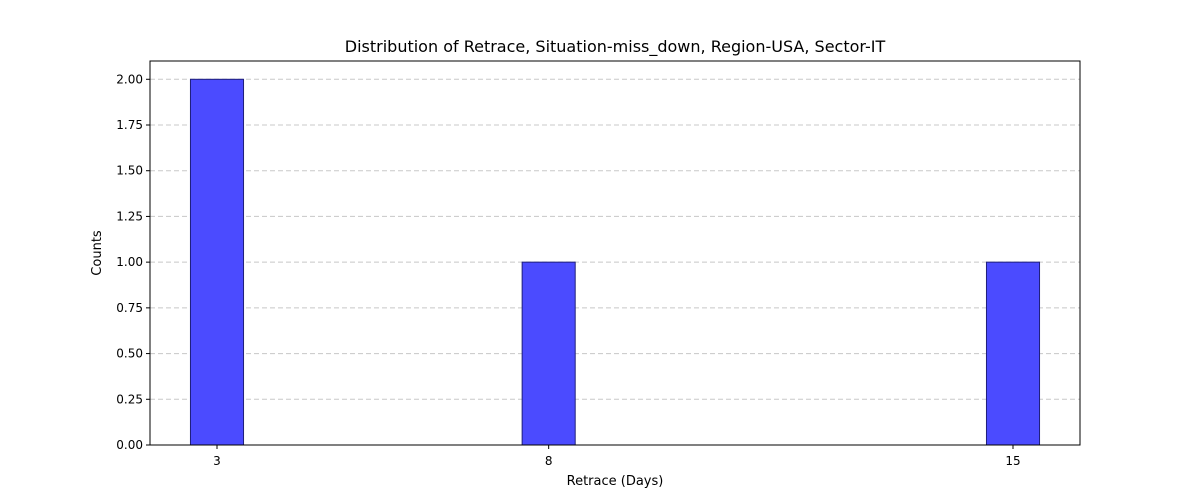 The width and height of the screenshot is (1200, 500). Describe the element at coordinates (129, 308) in the screenshot. I see `y-tick-label: 0.75` at that location.